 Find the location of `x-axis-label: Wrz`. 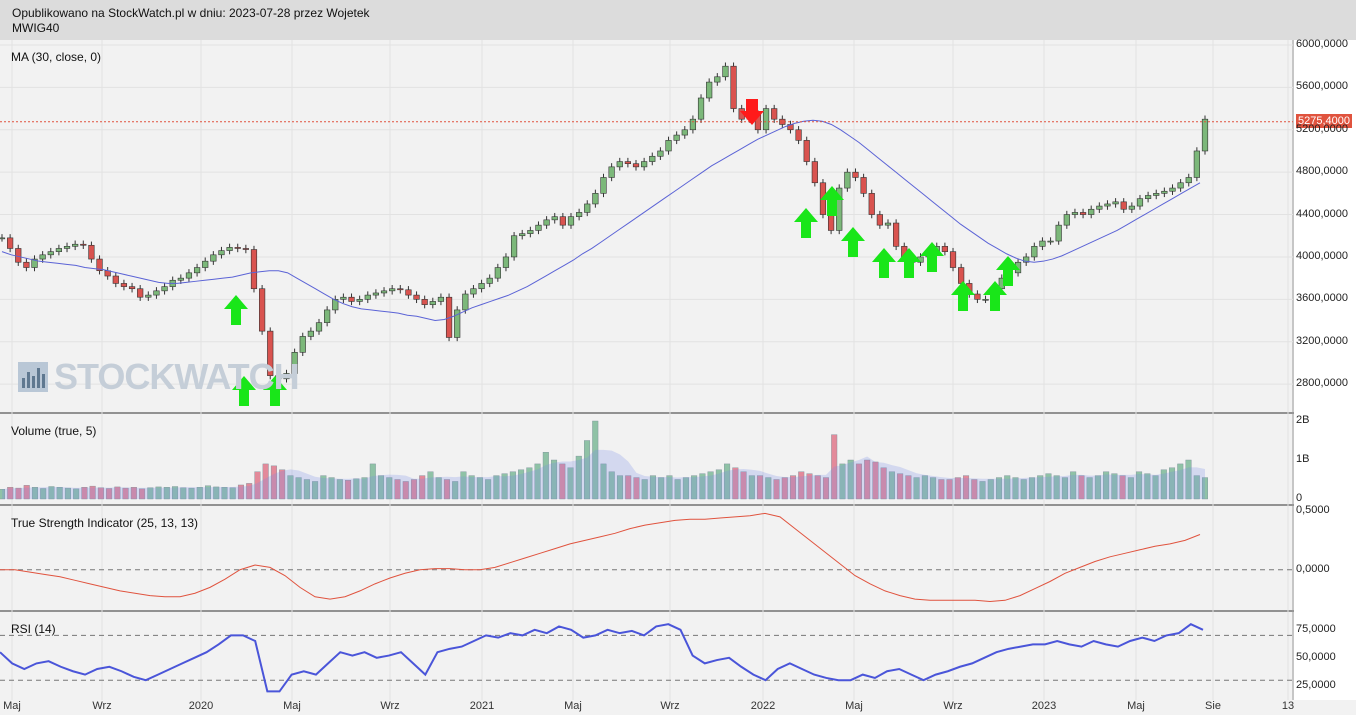

x-axis-label: Wrz is located at coordinates (953, 706).